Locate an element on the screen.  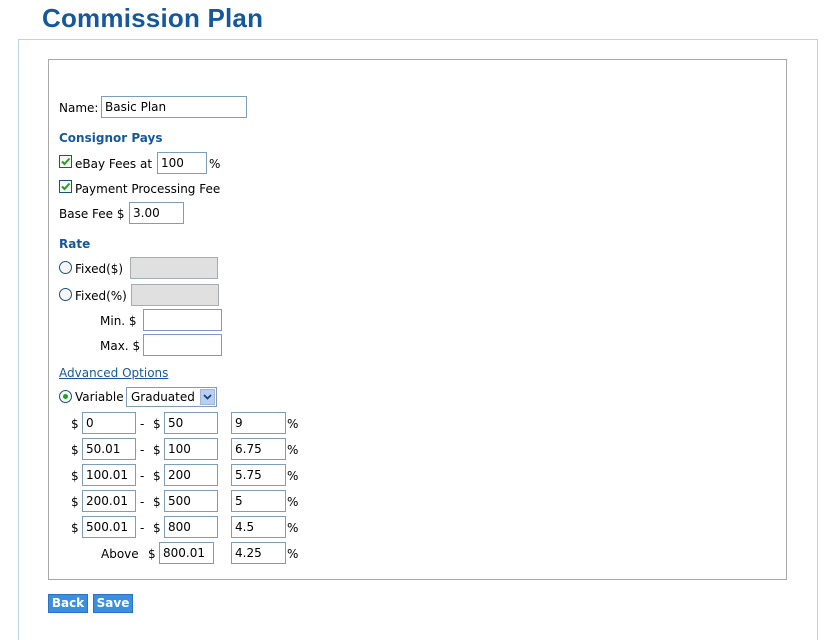
chevron-down-icon is located at coordinates (207, 397).